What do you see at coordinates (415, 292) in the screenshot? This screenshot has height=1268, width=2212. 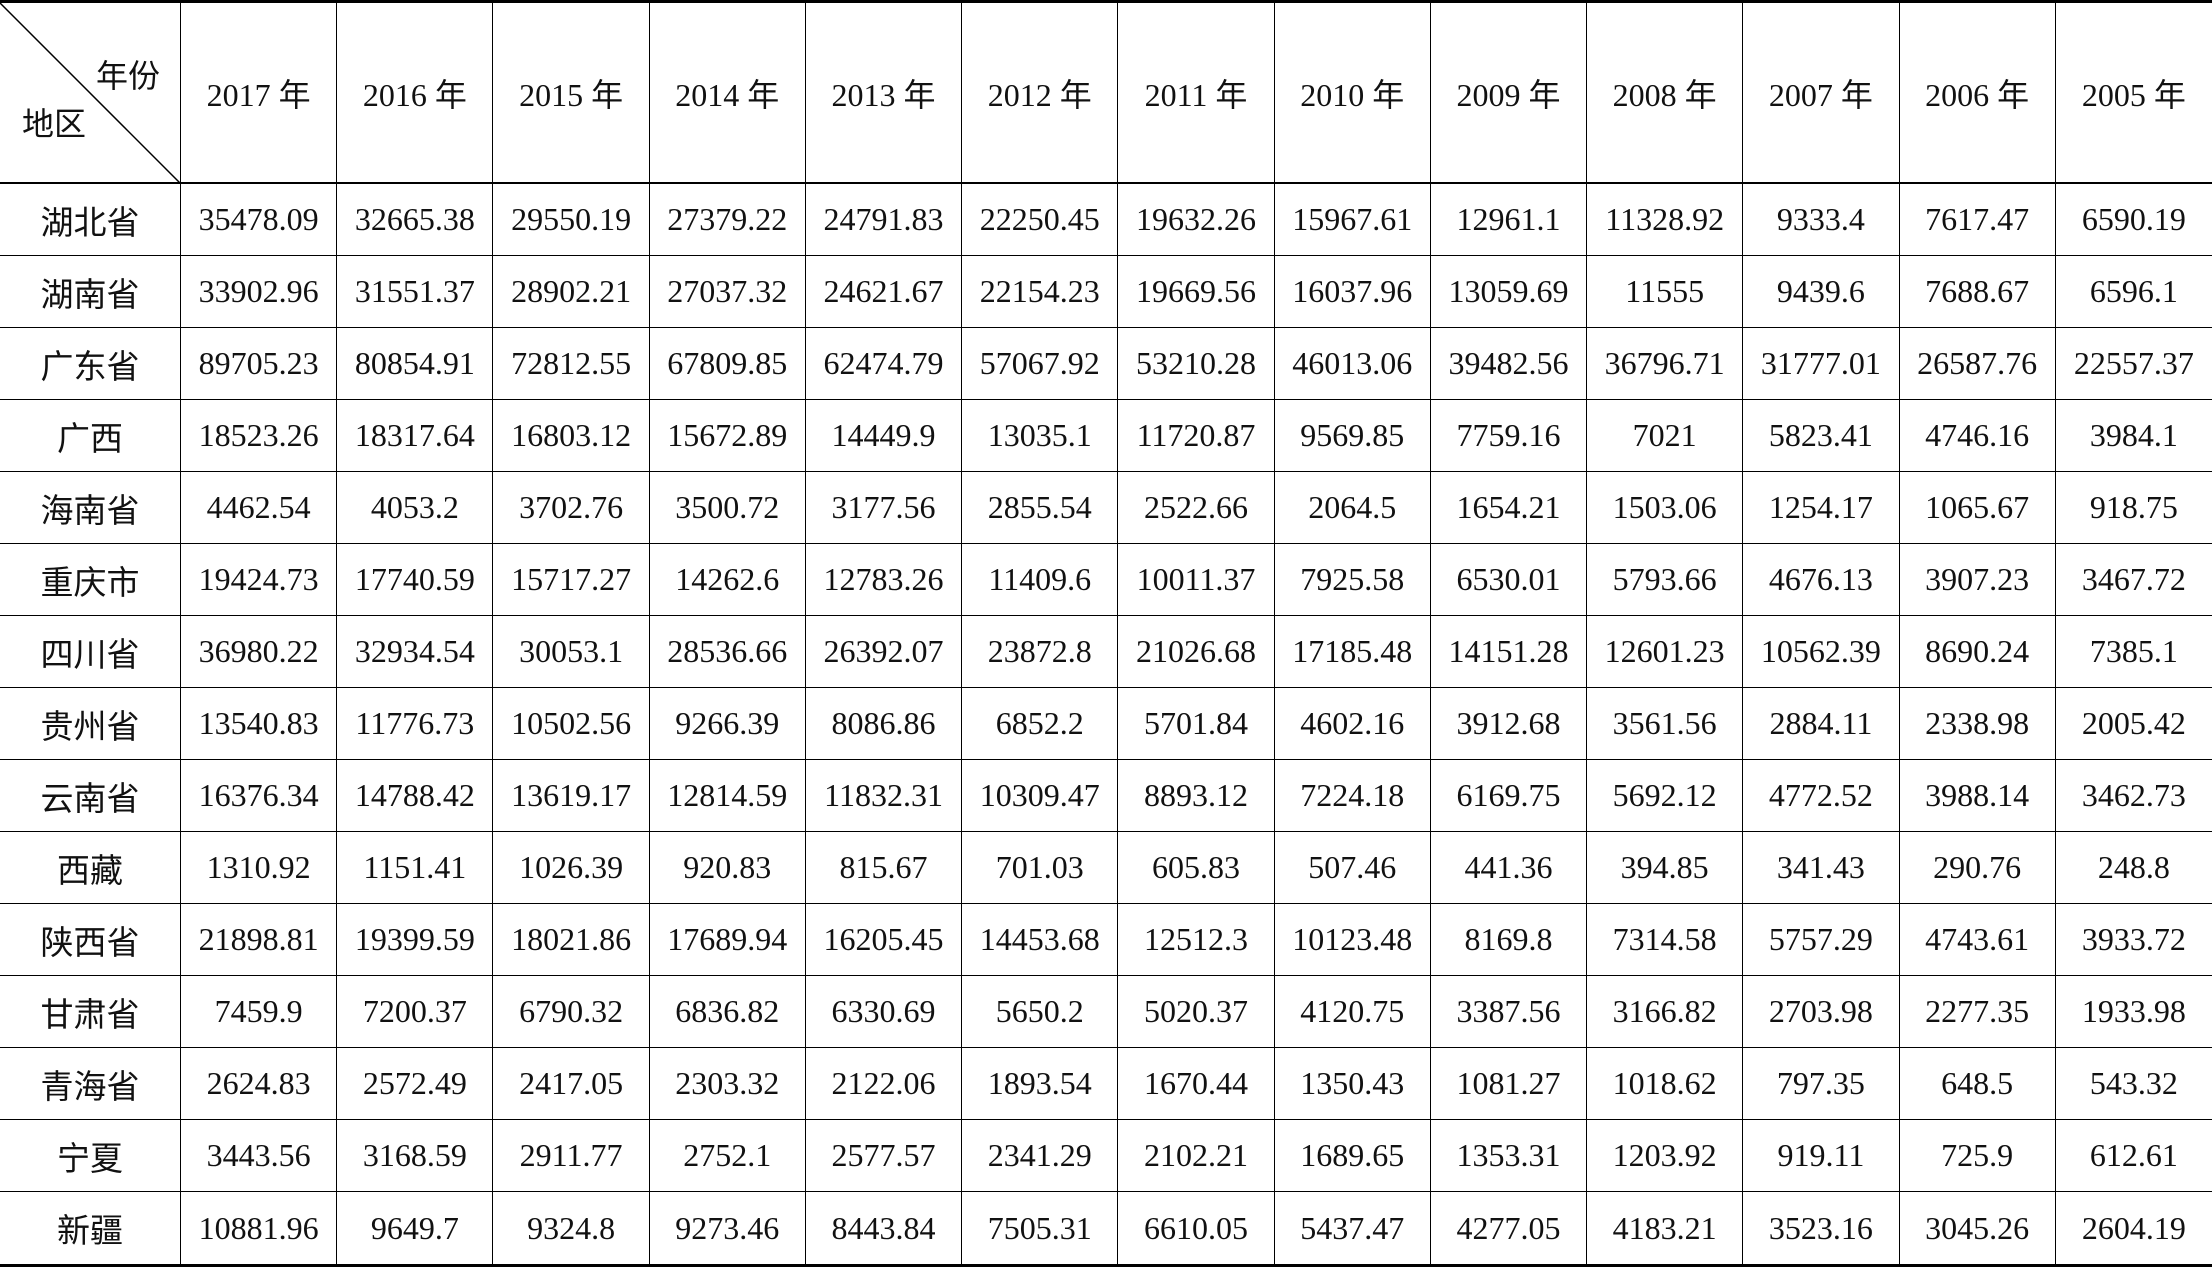 I see `value-cell: 31551.37` at bounding box center [415, 292].